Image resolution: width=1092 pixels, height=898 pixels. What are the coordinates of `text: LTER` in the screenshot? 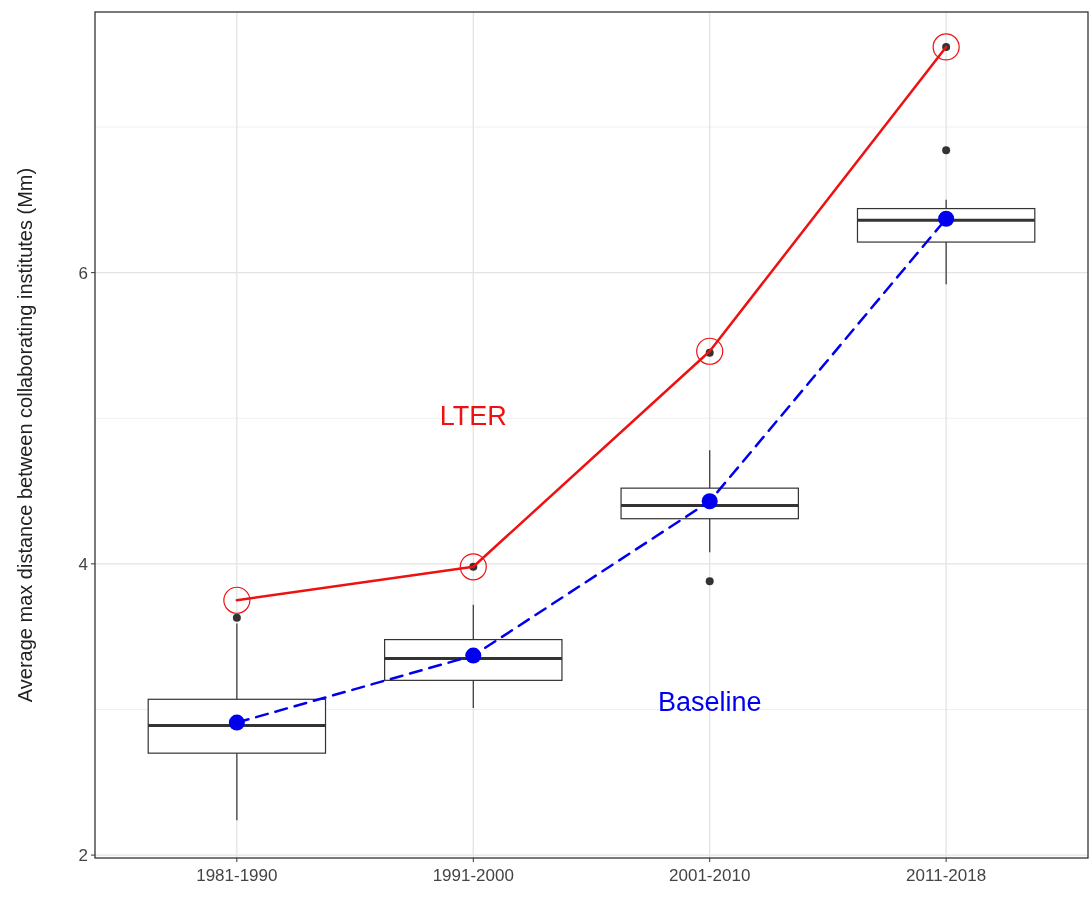 It's located at (473, 415).